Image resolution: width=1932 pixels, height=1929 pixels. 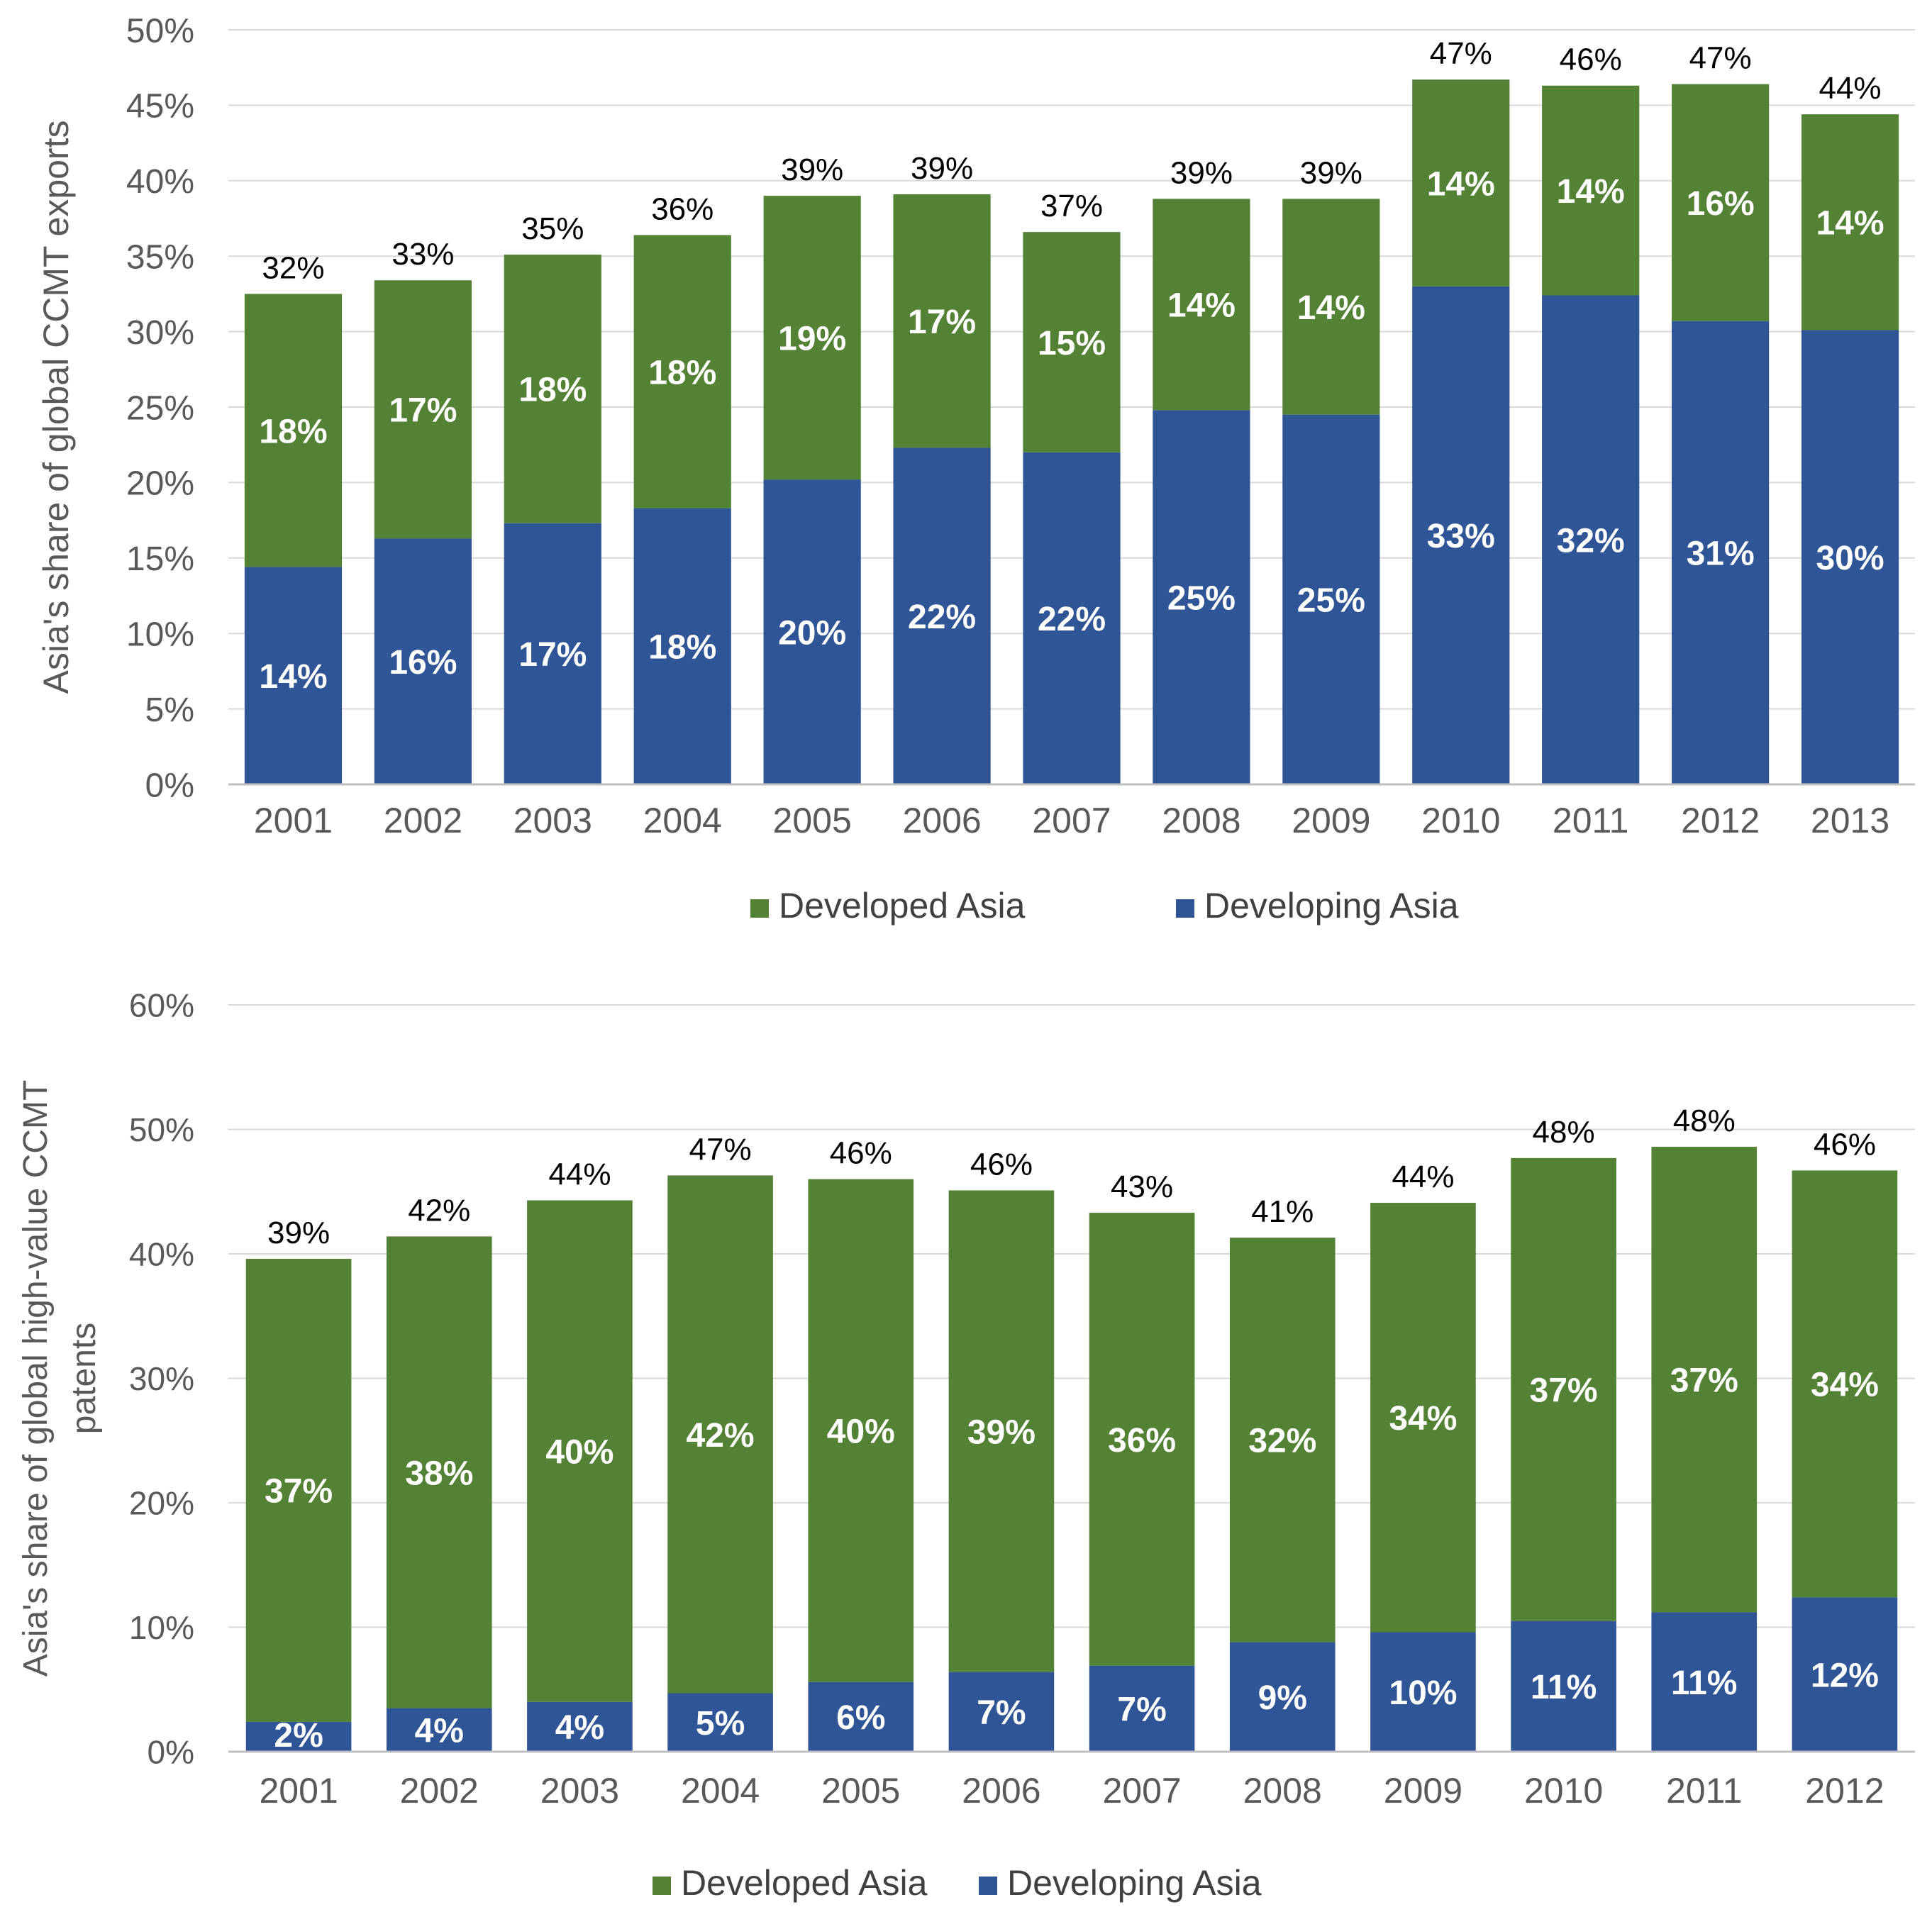 I want to click on y-tick-label: 50%, so click(x=160, y=31).